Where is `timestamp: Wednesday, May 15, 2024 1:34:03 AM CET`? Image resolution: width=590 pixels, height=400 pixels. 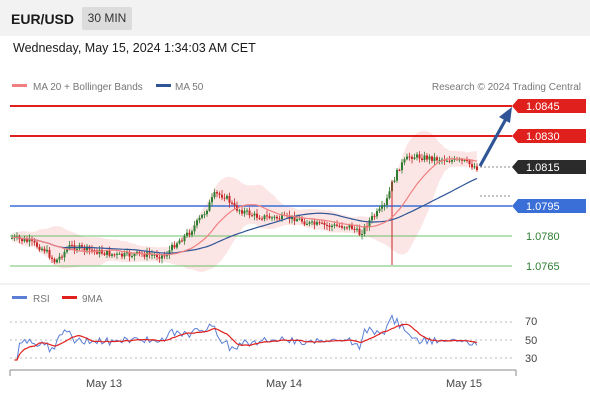 timestamp: Wednesday, May 15, 2024 1:34:03 AM CET is located at coordinates (134, 48).